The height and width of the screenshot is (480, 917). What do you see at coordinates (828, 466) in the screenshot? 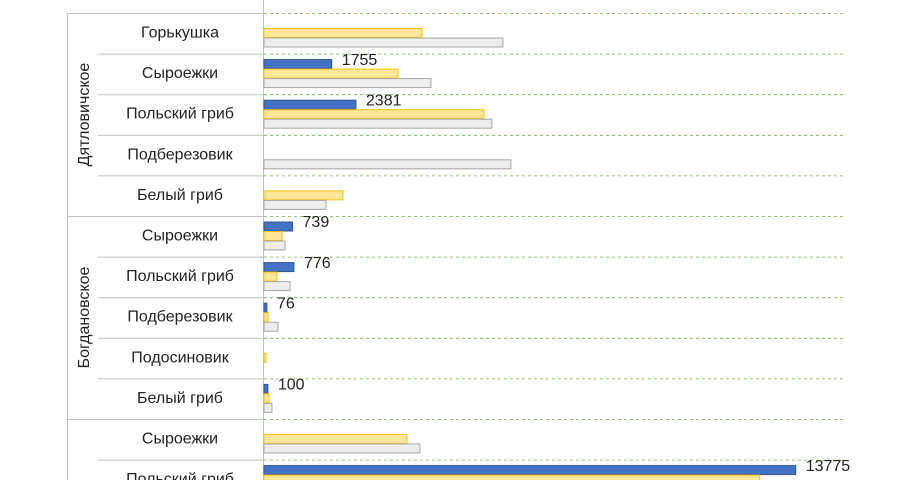
I see `data-label: 13775` at bounding box center [828, 466].